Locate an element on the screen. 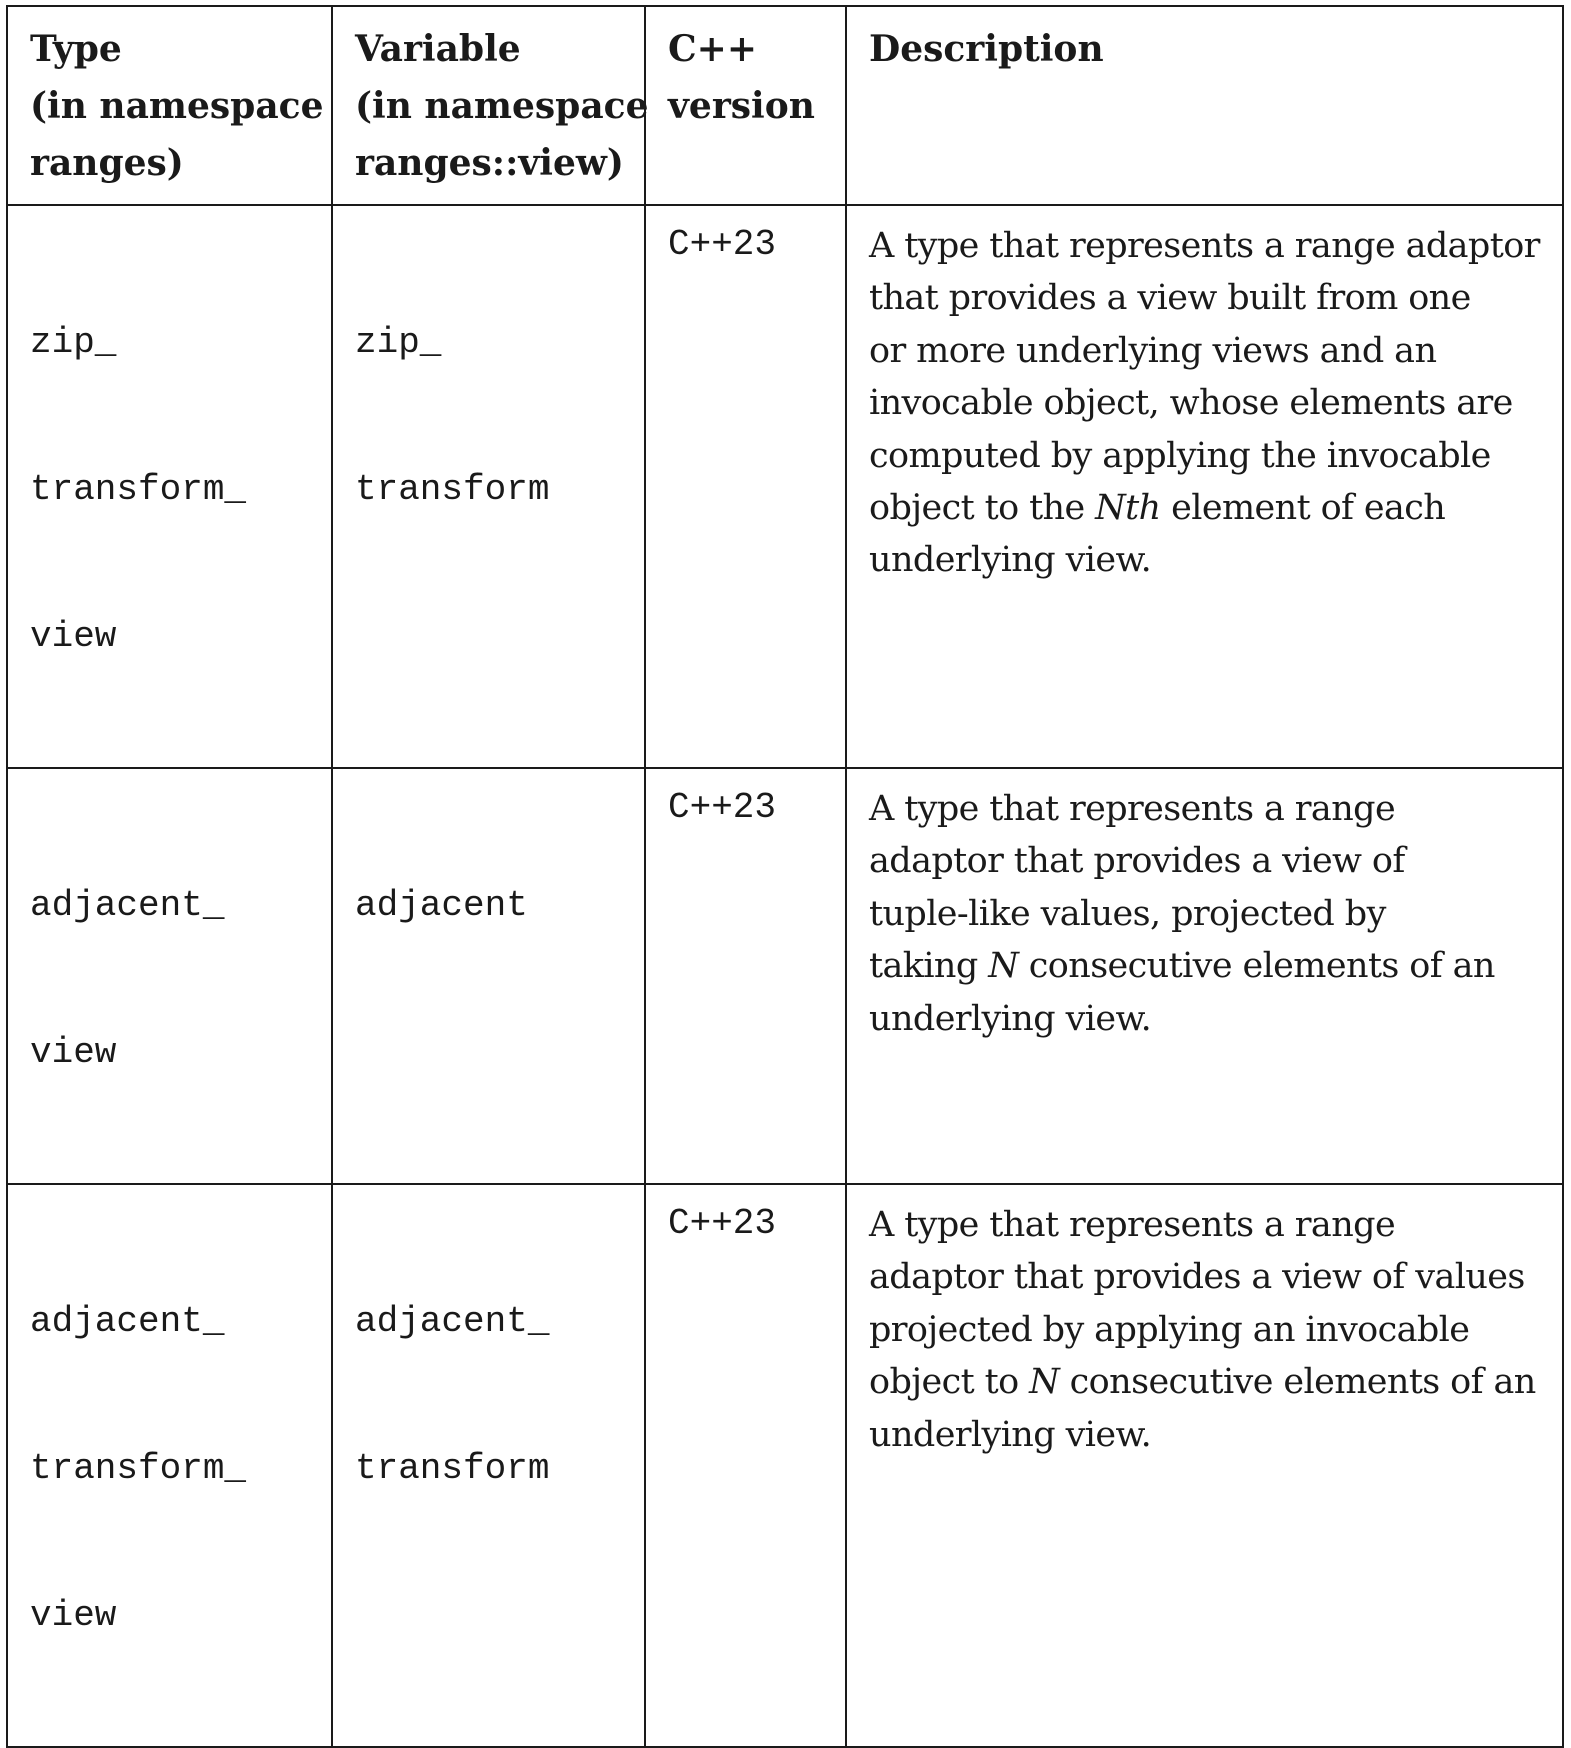  description-line-mixed: object to N consecutive elements of an is located at coordinates (1202, 1382).